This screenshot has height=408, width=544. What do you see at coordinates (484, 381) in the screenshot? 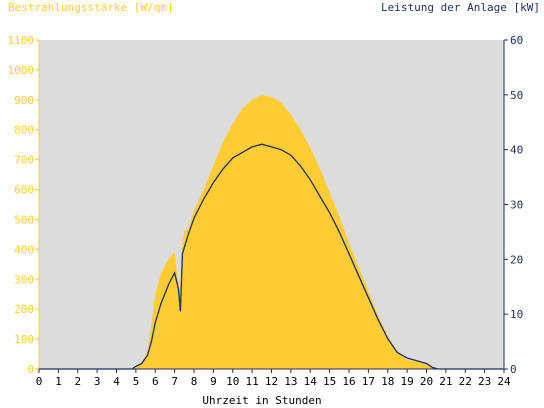
I see `x-tick-label: 23` at bounding box center [484, 381].